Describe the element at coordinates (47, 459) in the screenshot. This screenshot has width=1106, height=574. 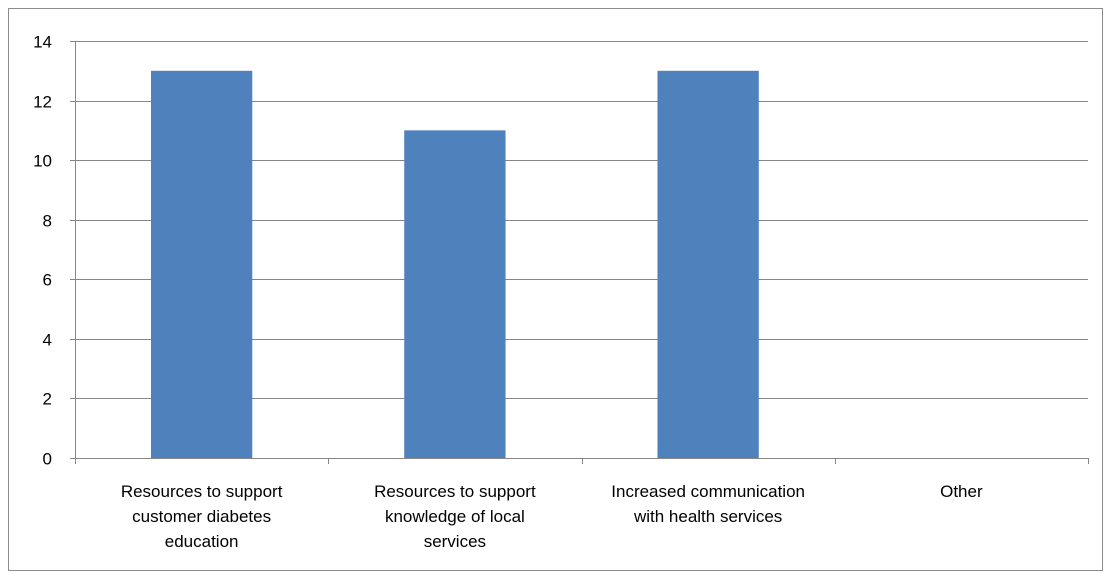
I see `y-tick-label: 0` at that location.